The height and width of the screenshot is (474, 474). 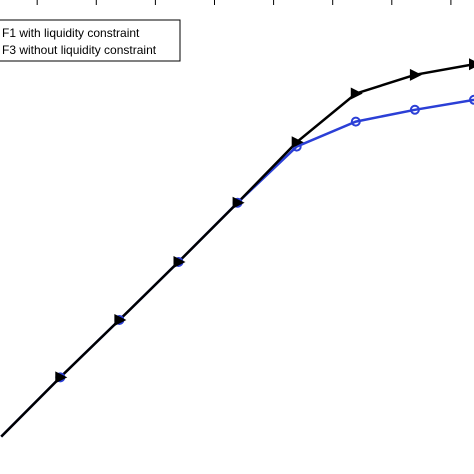 I want to click on x-axis-ticks, so click(x=244, y=2).